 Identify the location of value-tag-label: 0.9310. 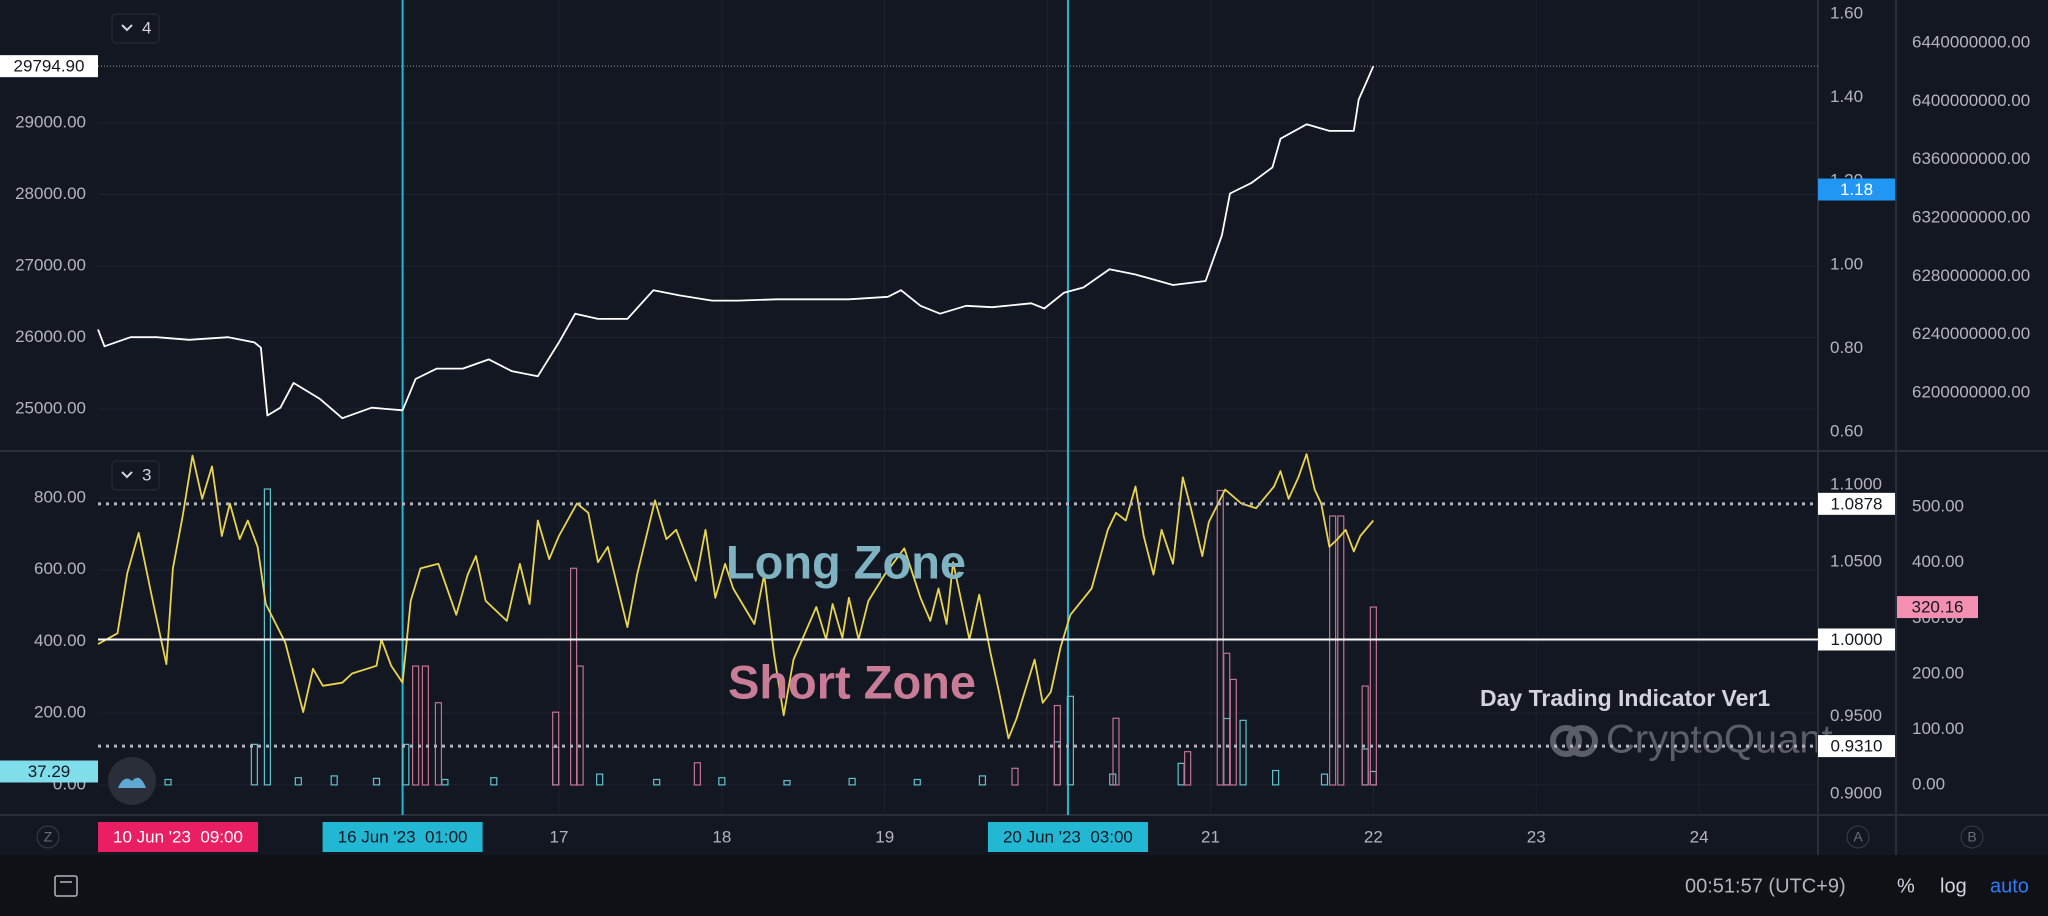
(1857, 746).